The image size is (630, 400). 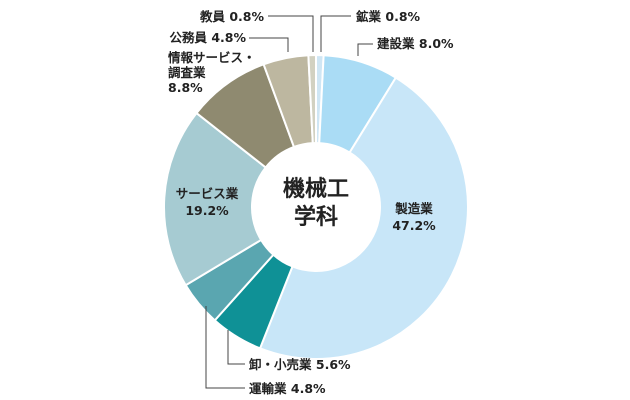 I want to click on leader-line-teacher, so click(x=291, y=33).